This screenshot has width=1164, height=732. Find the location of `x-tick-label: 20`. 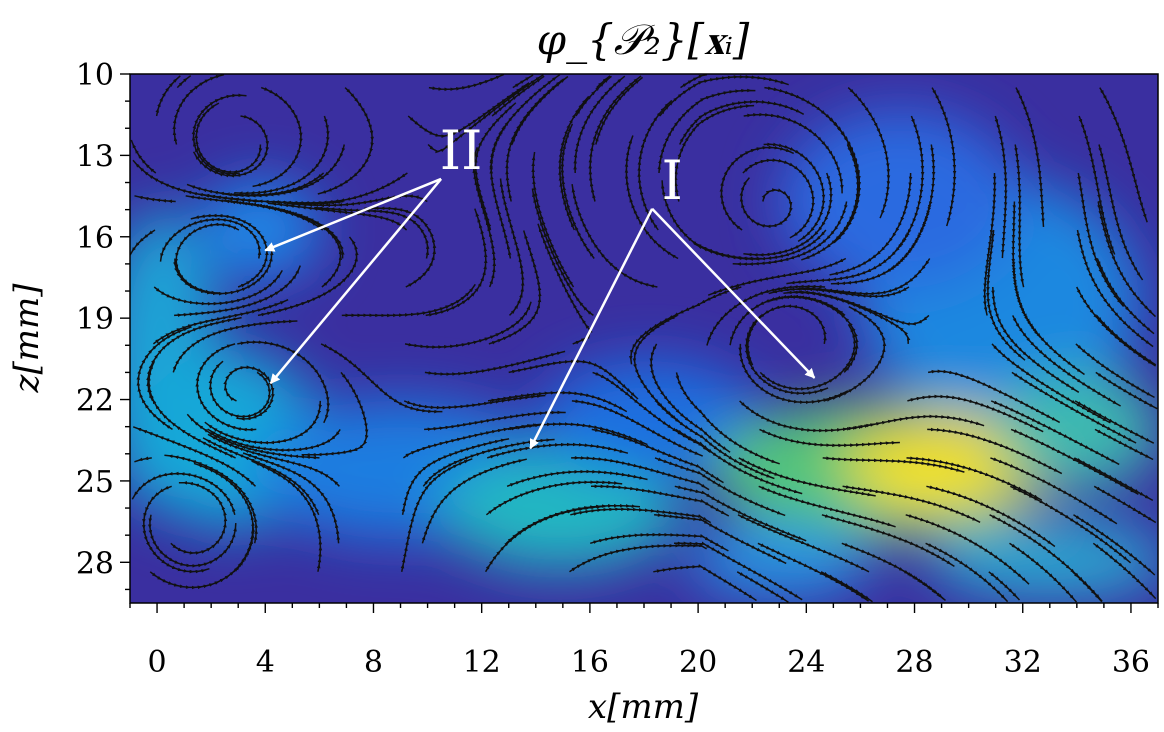

x-tick-label: 20 is located at coordinates (698, 662).